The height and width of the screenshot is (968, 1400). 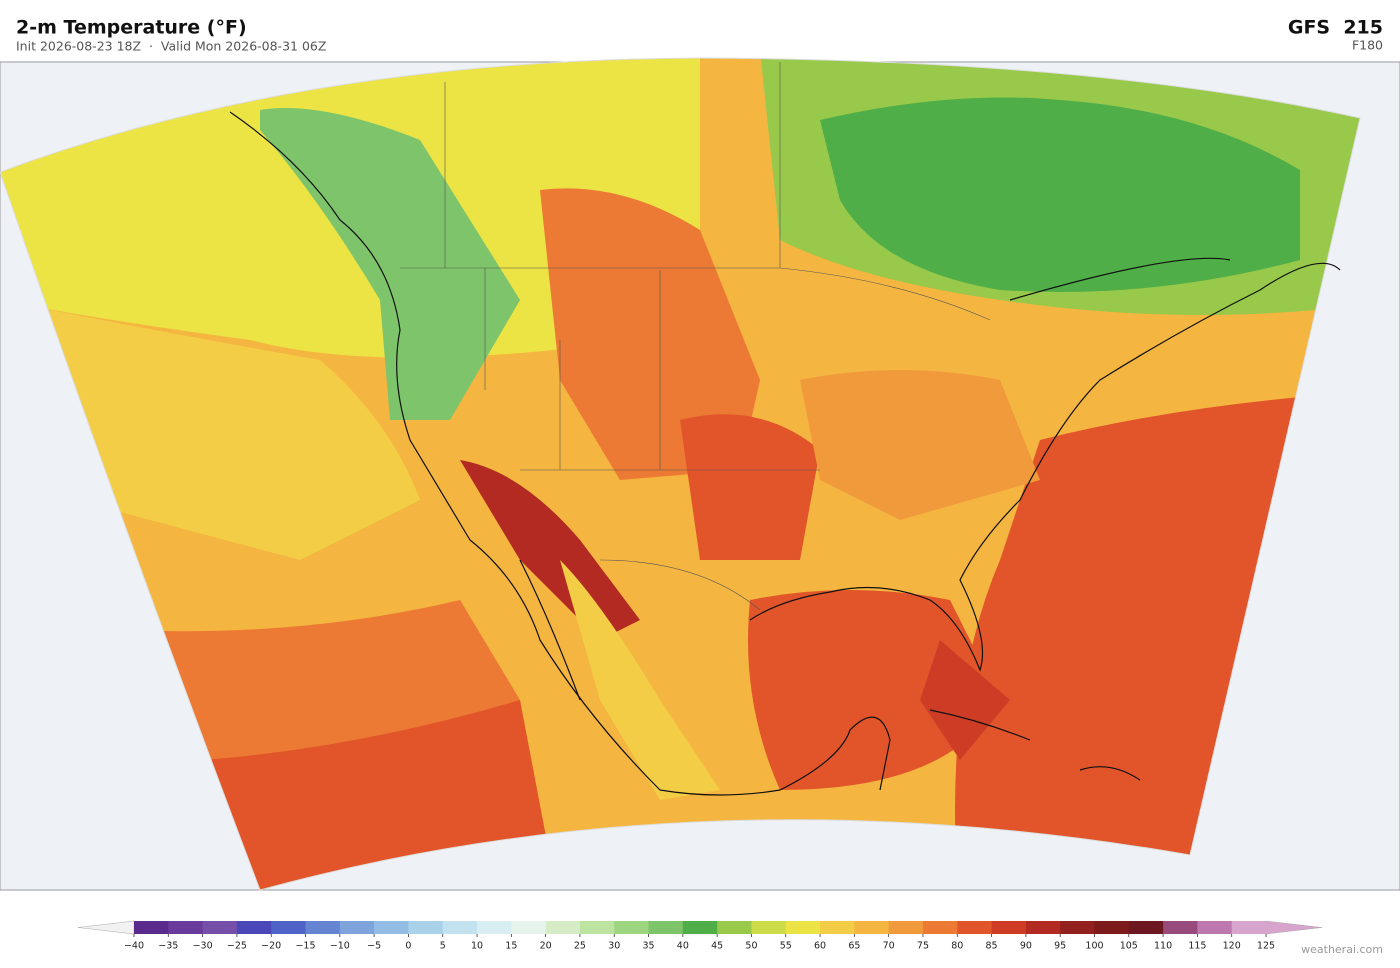 What do you see at coordinates (271, 946) in the screenshot?
I see `colorbar-tick-label: −20` at bounding box center [271, 946].